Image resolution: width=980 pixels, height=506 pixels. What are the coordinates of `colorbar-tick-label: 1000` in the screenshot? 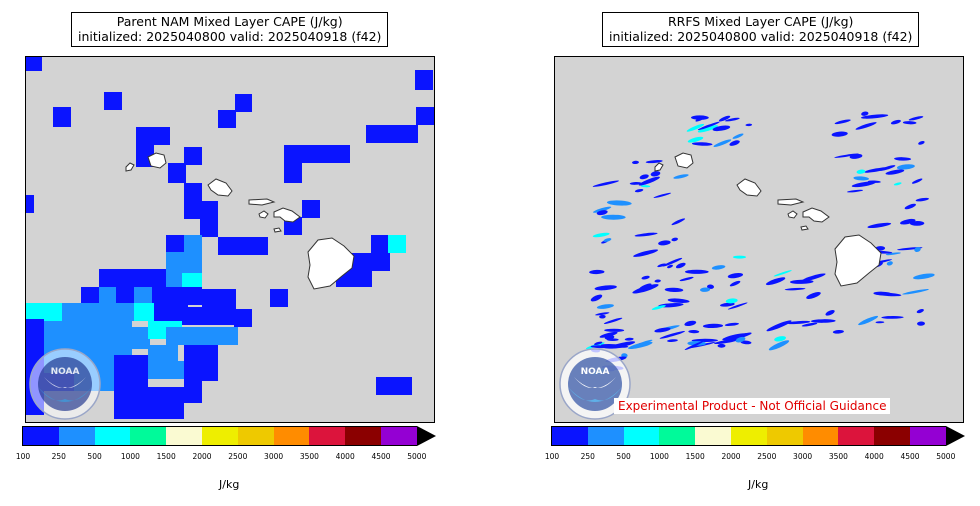 It's located at (659, 456).